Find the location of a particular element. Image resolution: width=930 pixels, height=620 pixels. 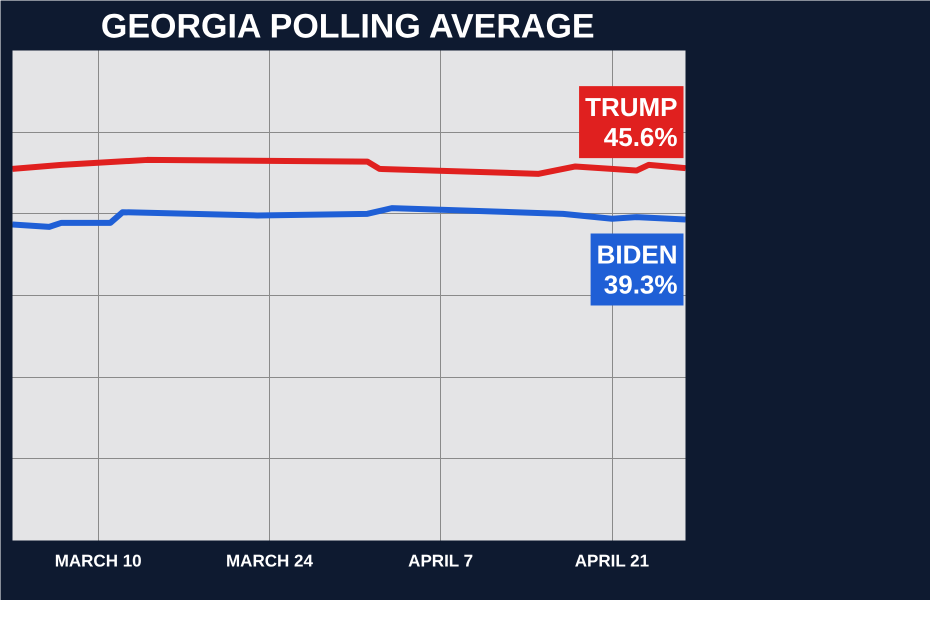

data-label: 45.6% is located at coordinates (641, 137).